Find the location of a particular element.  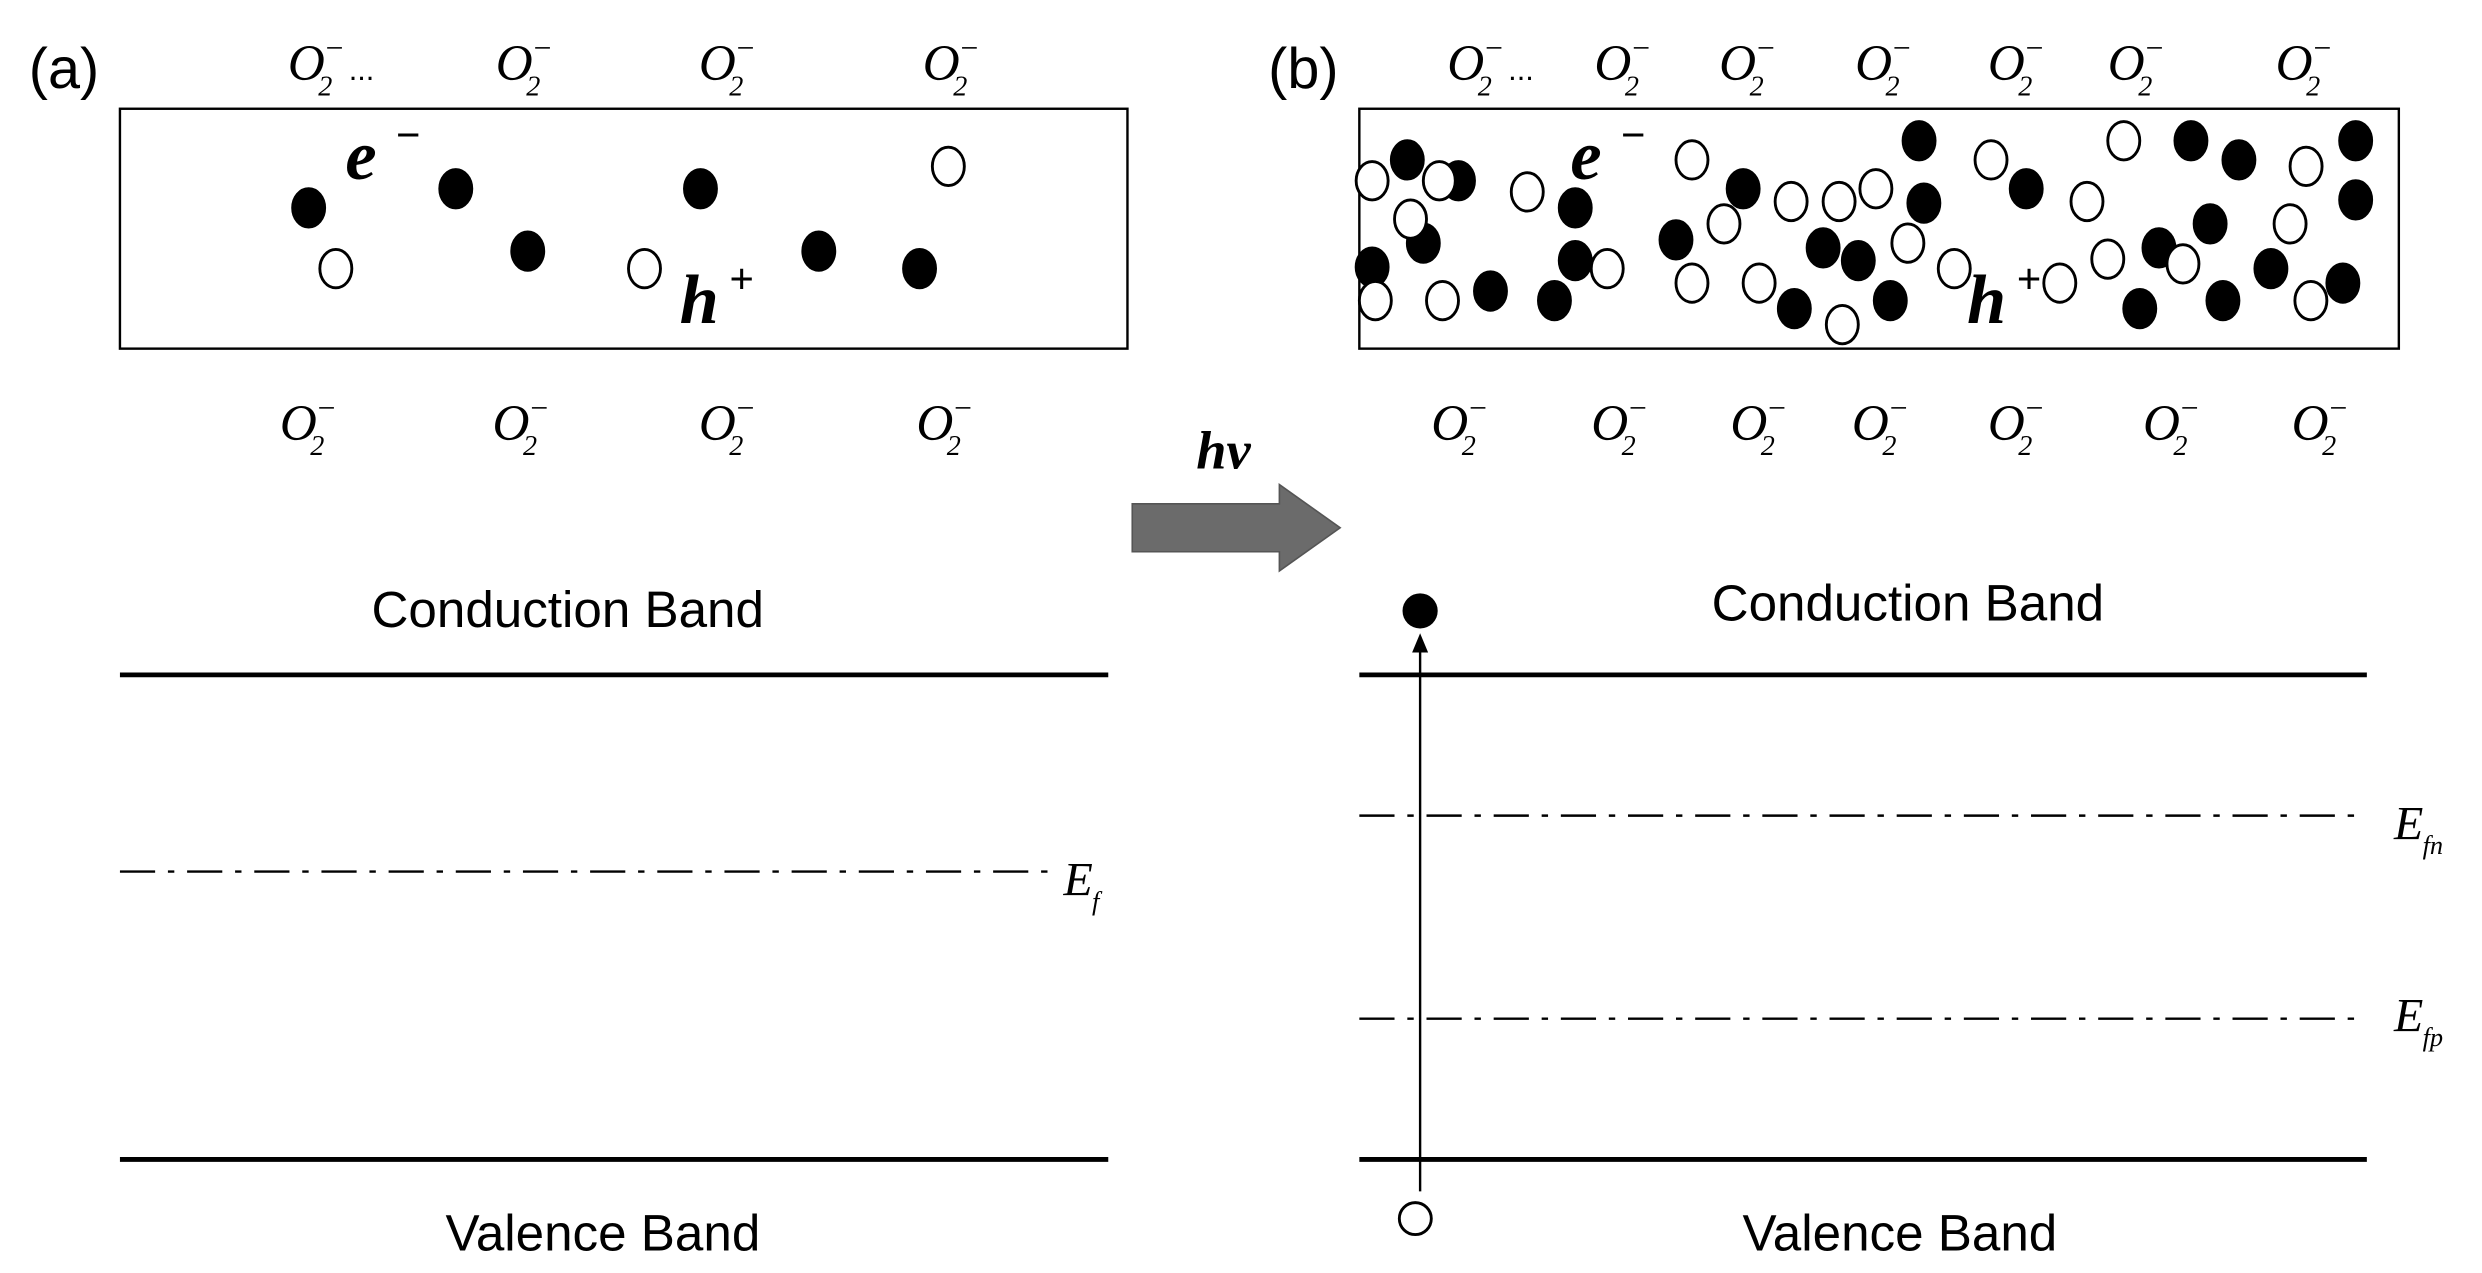

sample-box is located at coordinates (623, 228).